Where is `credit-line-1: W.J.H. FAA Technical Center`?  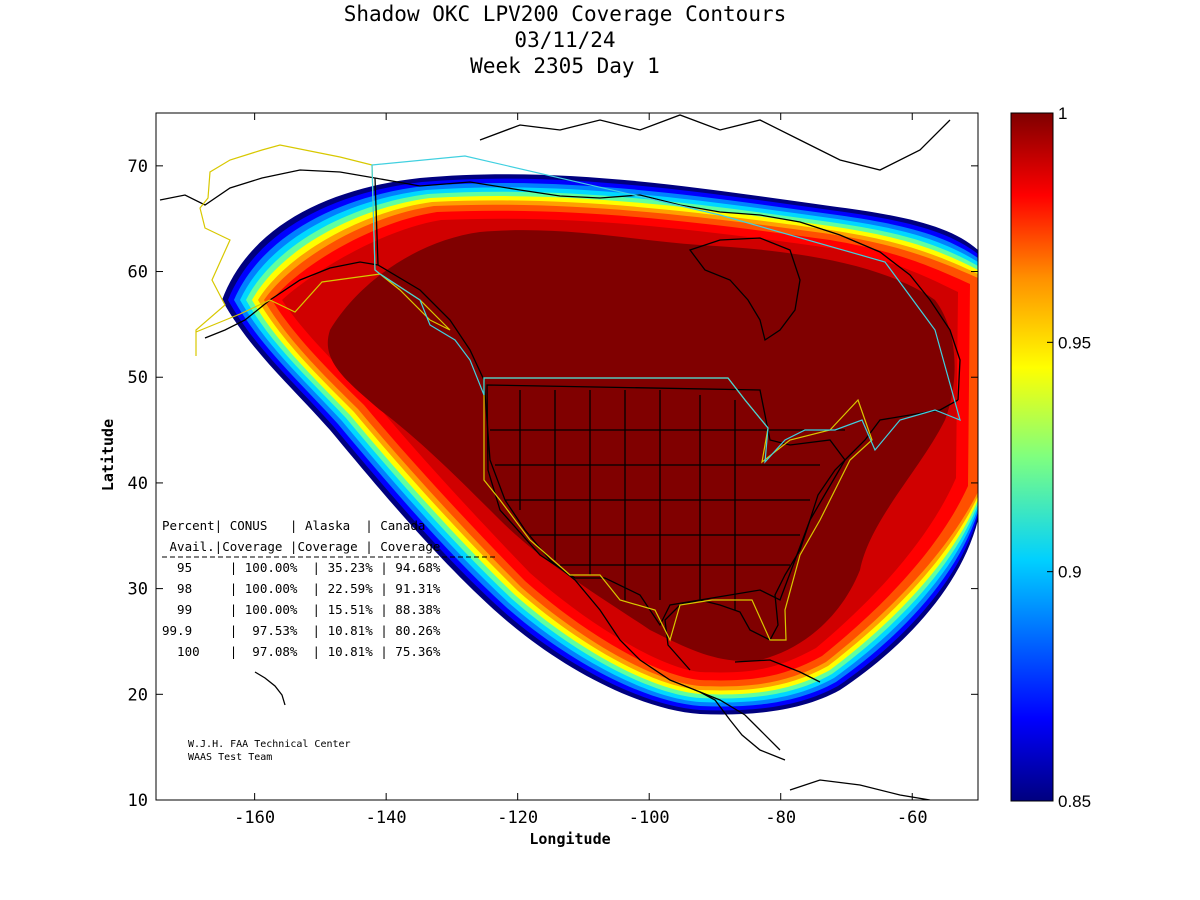 credit-line-1: W.J.H. FAA Technical Center is located at coordinates (269, 744).